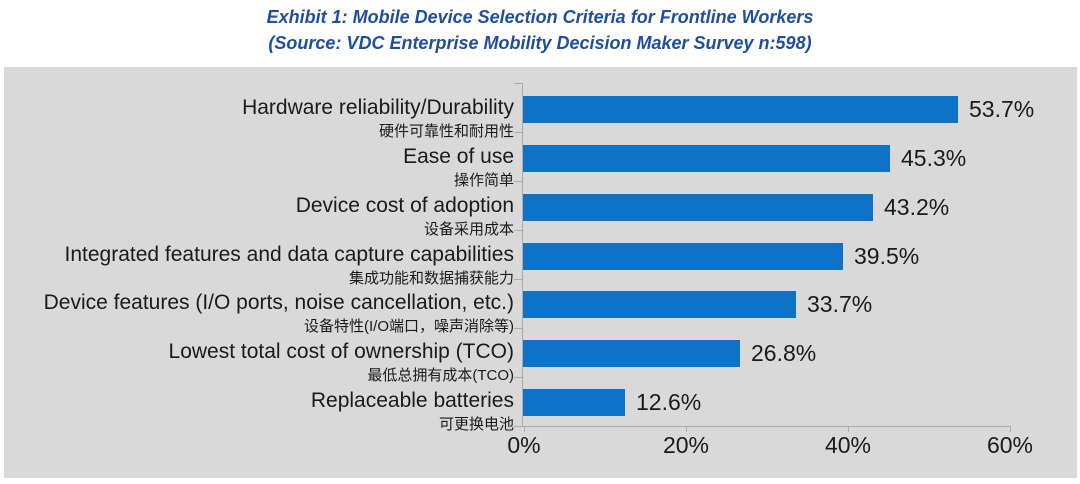 The height and width of the screenshot is (484, 1080). What do you see at coordinates (669, 402) in the screenshot?
I see `bar-value-label: 12.6%` at bounding box center [669, 402].